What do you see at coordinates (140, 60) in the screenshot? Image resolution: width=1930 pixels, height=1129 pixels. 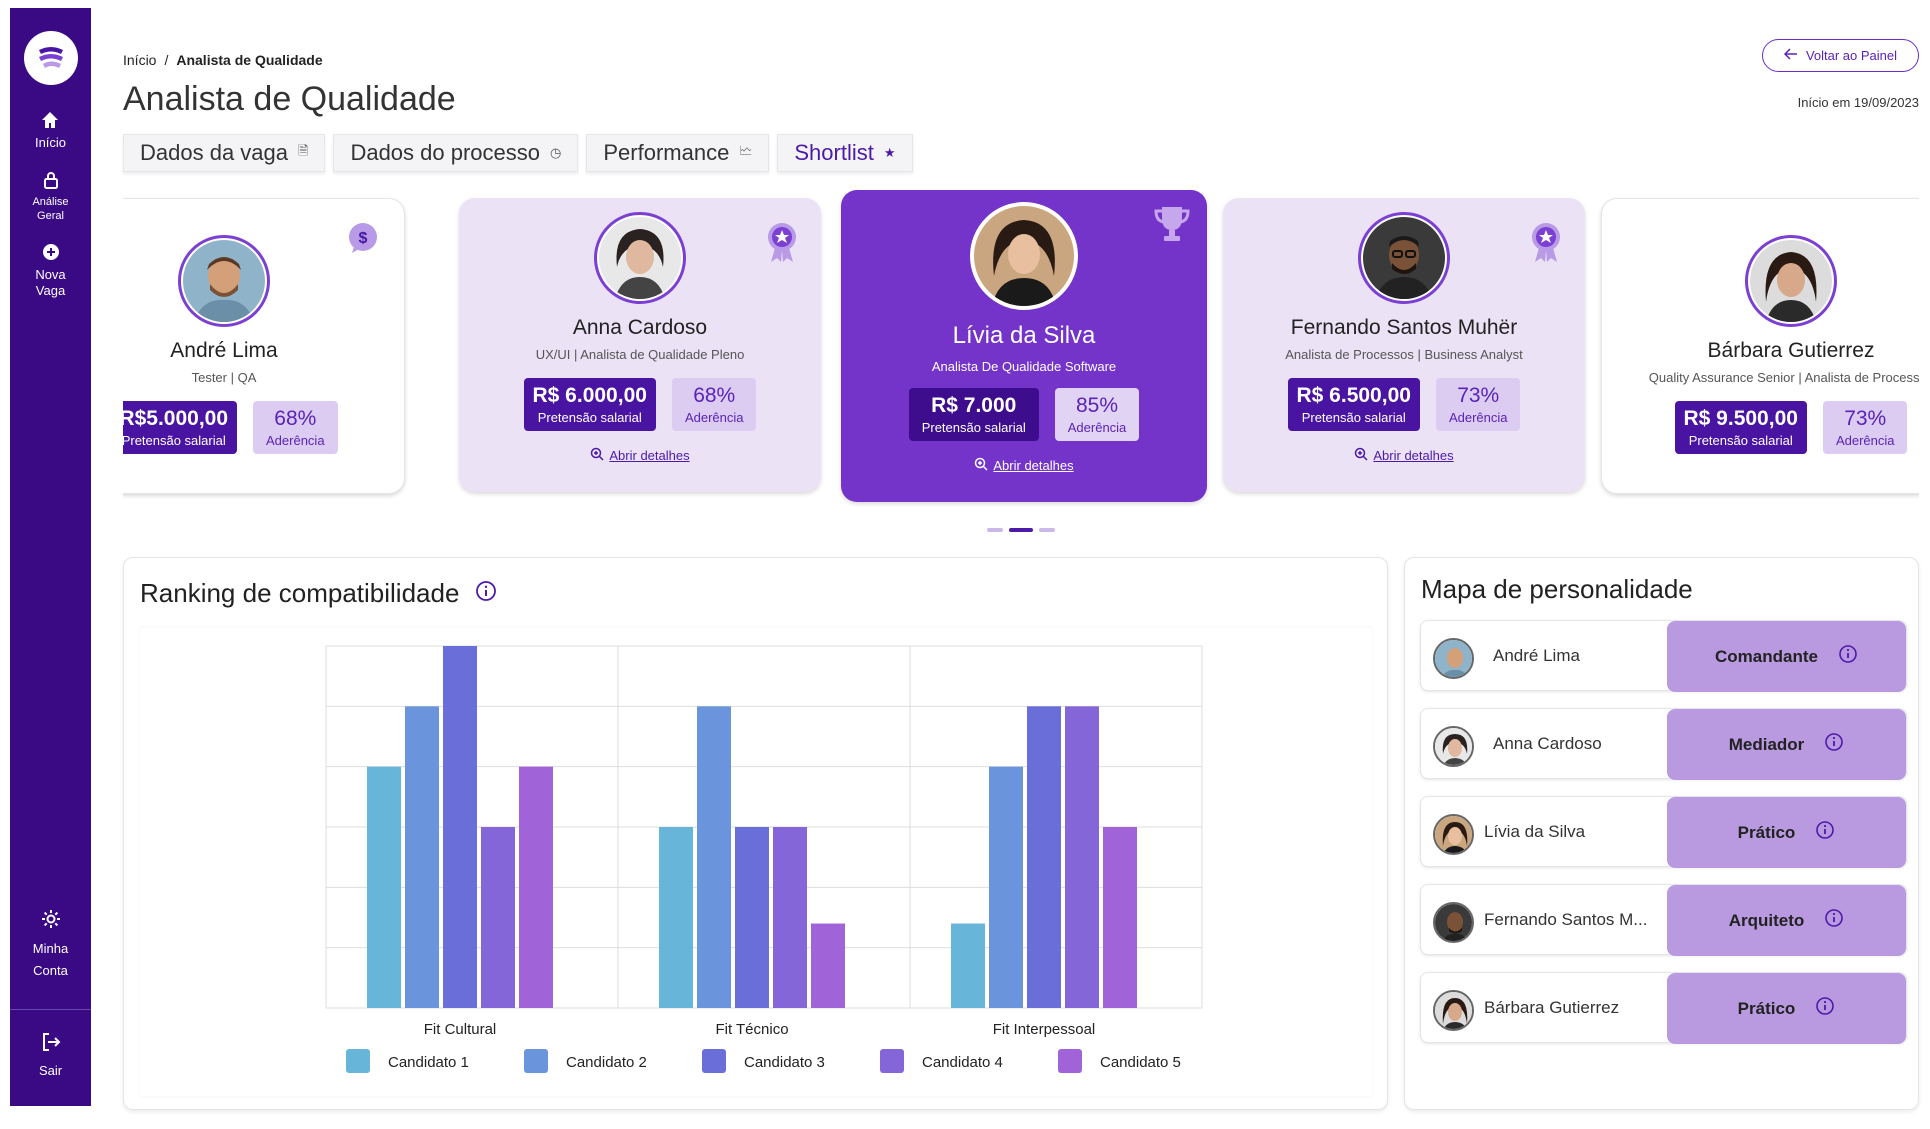 I see `breadcrumb-home: Início` at bounding box center [140, 60].